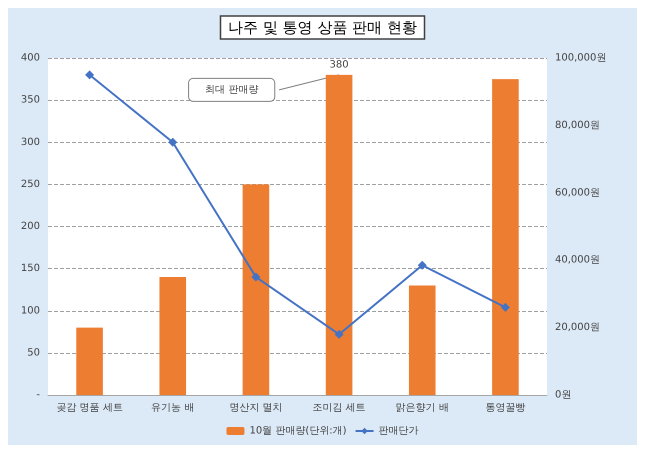  What do you see at coordinates (30, 142) in the screenshot?
I see `y-tick-label: 300` at bounding box center [30, 142].